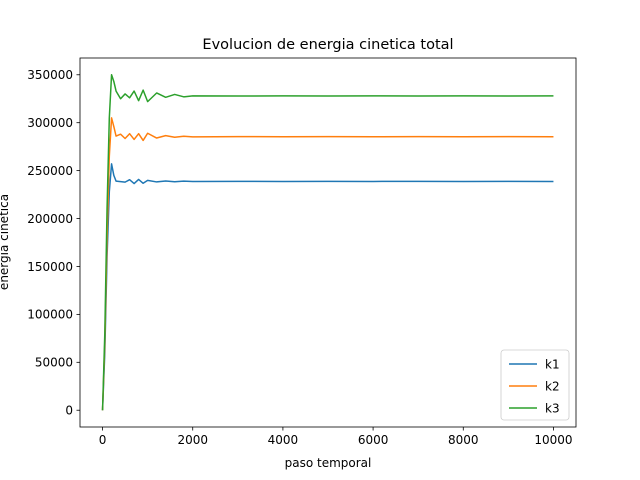 Image resolution: width=640 pixels, height=480 pixels. Describe the element at coordinates (50, 123) in the screenshot. I see `y-tick-label: 300000` at that location.